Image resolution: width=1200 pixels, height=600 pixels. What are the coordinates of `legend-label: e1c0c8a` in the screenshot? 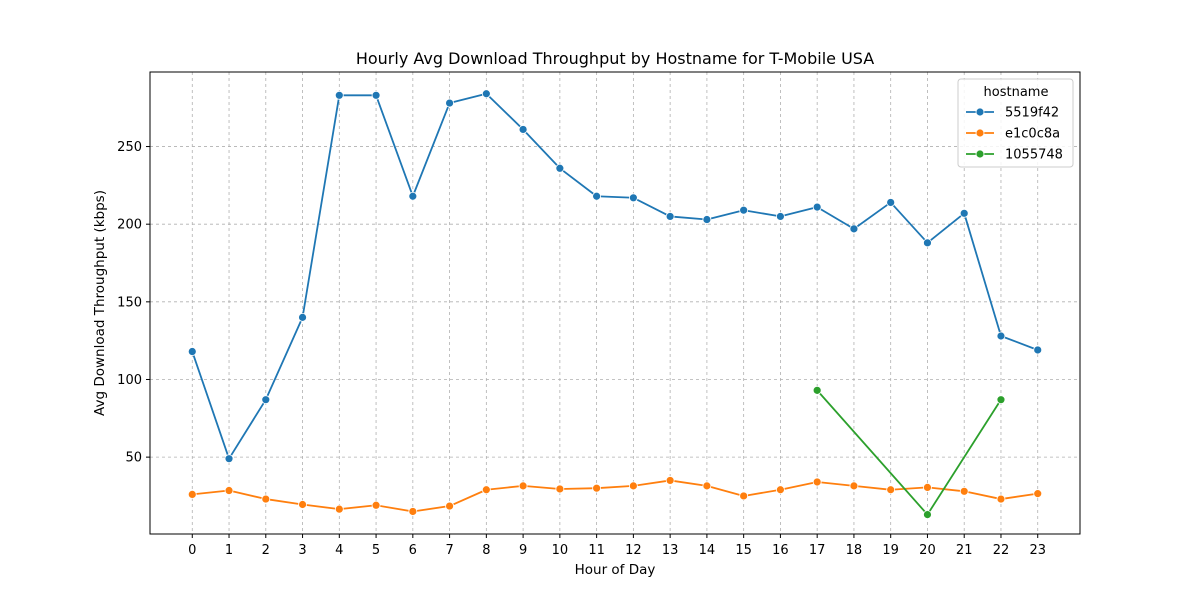 It's located at (1032, 134).